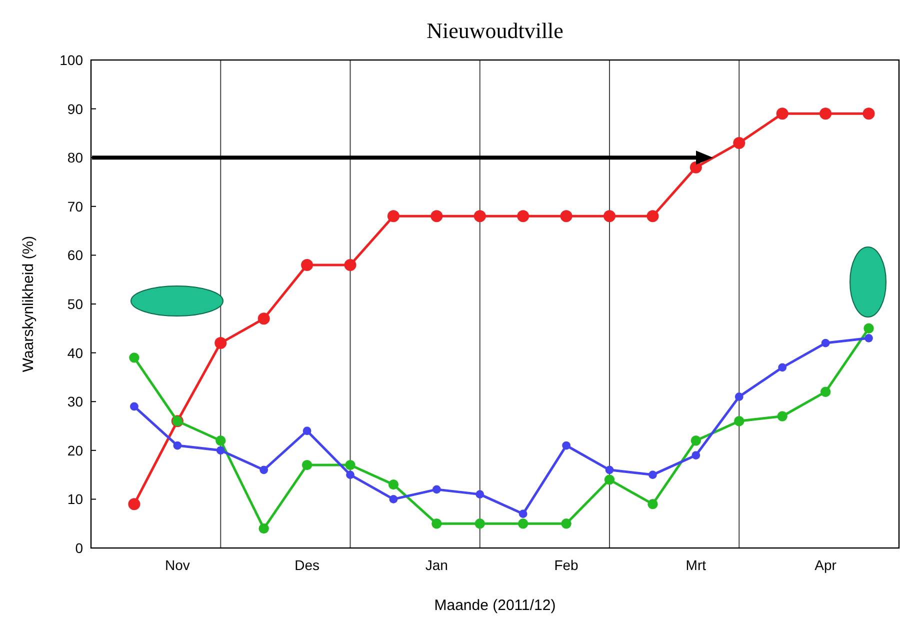 Image resolution: width=909 pixels, height=626 pixels. Describe the element at coordinates (75, 450) in the screenshot. I see `y-tick-label: 20` at that location.